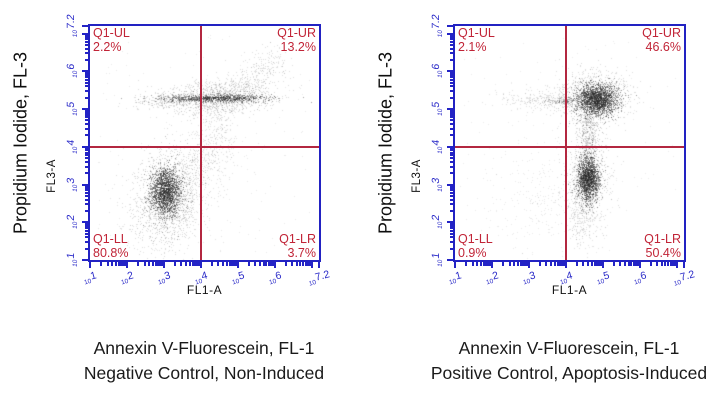 This screenshot has width=724, height=400. I want to click on quadrant-percent: 13.2%, so click(298, 46).